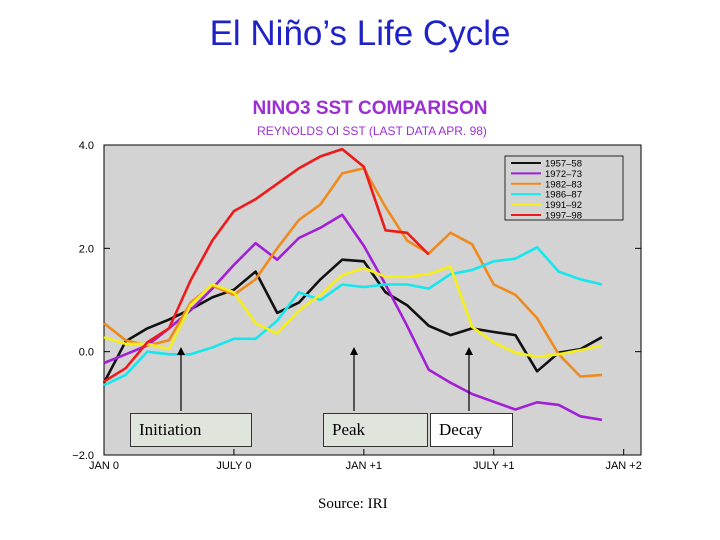 This screenshot has height=540, width=720. What do you see at coordinates (86, 353) in the screenshot?
I see `y-tick-label: 0.0` at bounding box center [86, 353].